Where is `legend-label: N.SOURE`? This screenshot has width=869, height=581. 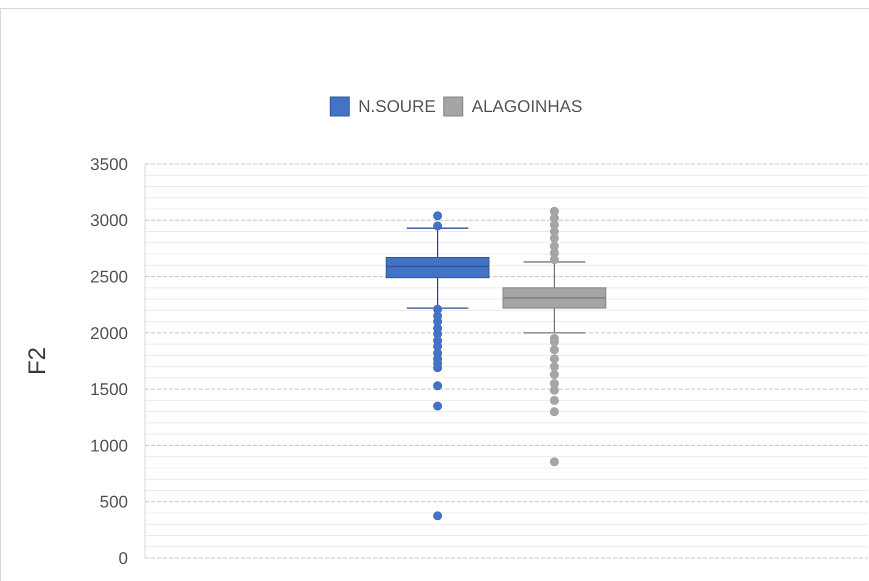
legend-label: N.SOURE is located at coordinates (397, 106).